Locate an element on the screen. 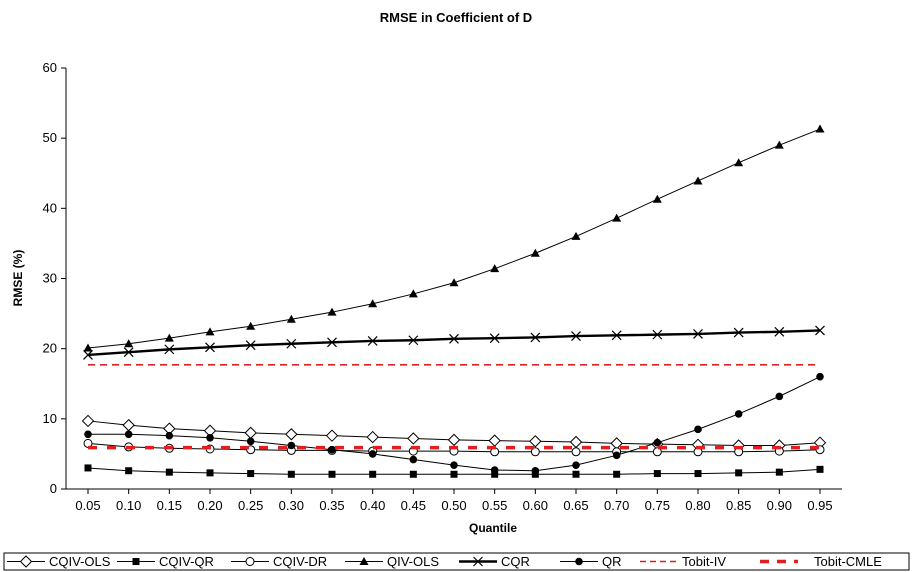 The width and height of the screenshot is (913, 572). y-tick-label: 30 is located at coordinates (50, 278).